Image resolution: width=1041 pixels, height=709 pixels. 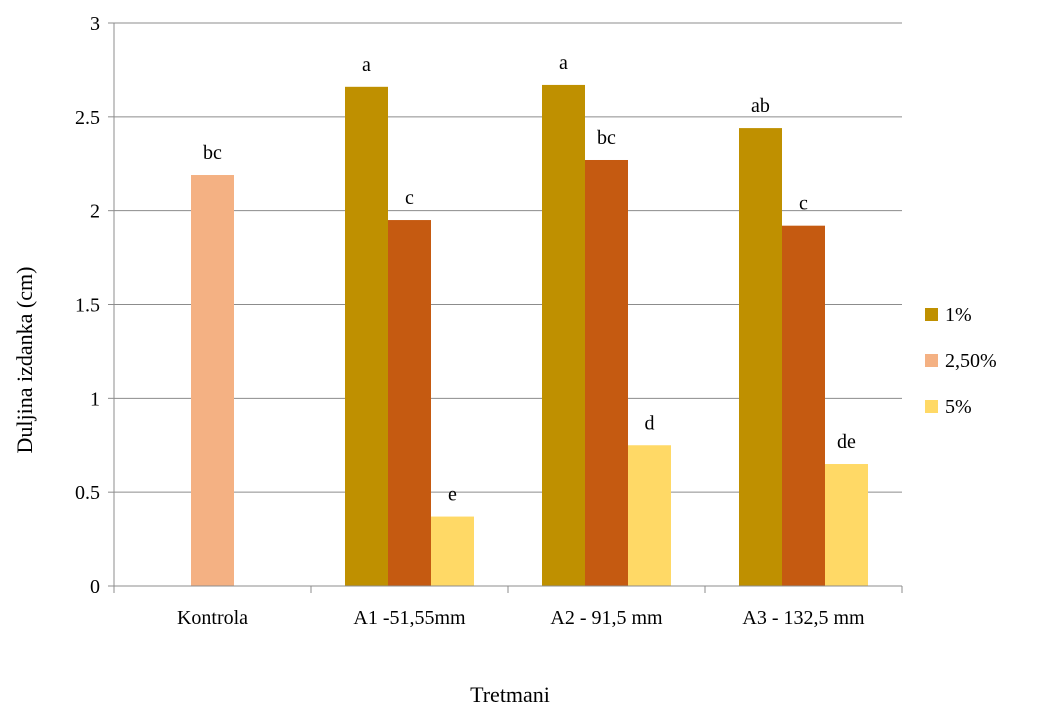 I want to click on y-tick-label: 2, so click(x=95, y=212).